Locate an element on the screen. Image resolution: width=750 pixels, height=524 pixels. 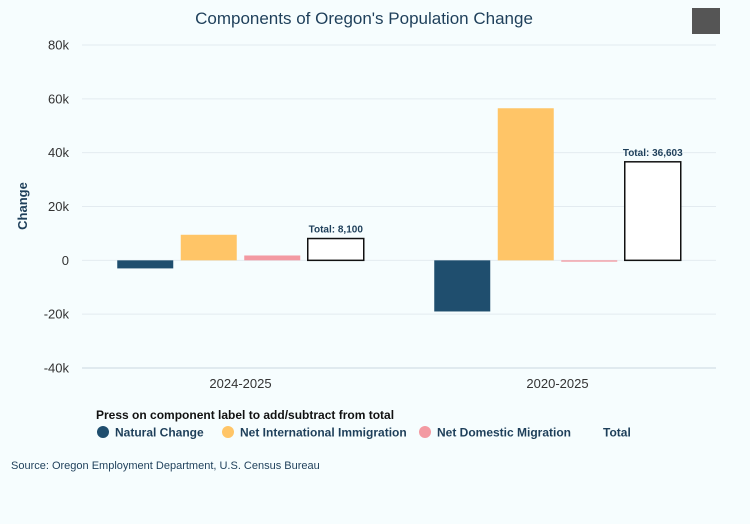
y-axis-ticks: -40k -20k 0 20k 40k 60k 80k is located at coordinates (57, 207).